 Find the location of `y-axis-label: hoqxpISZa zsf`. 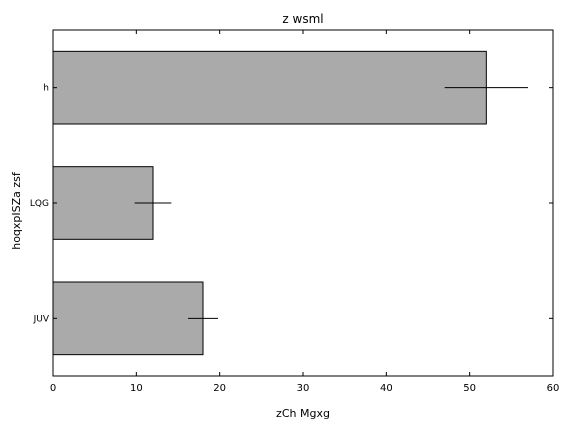

y-axis-label: hoqxpISZa zsf is located at coordinates (16, 210).